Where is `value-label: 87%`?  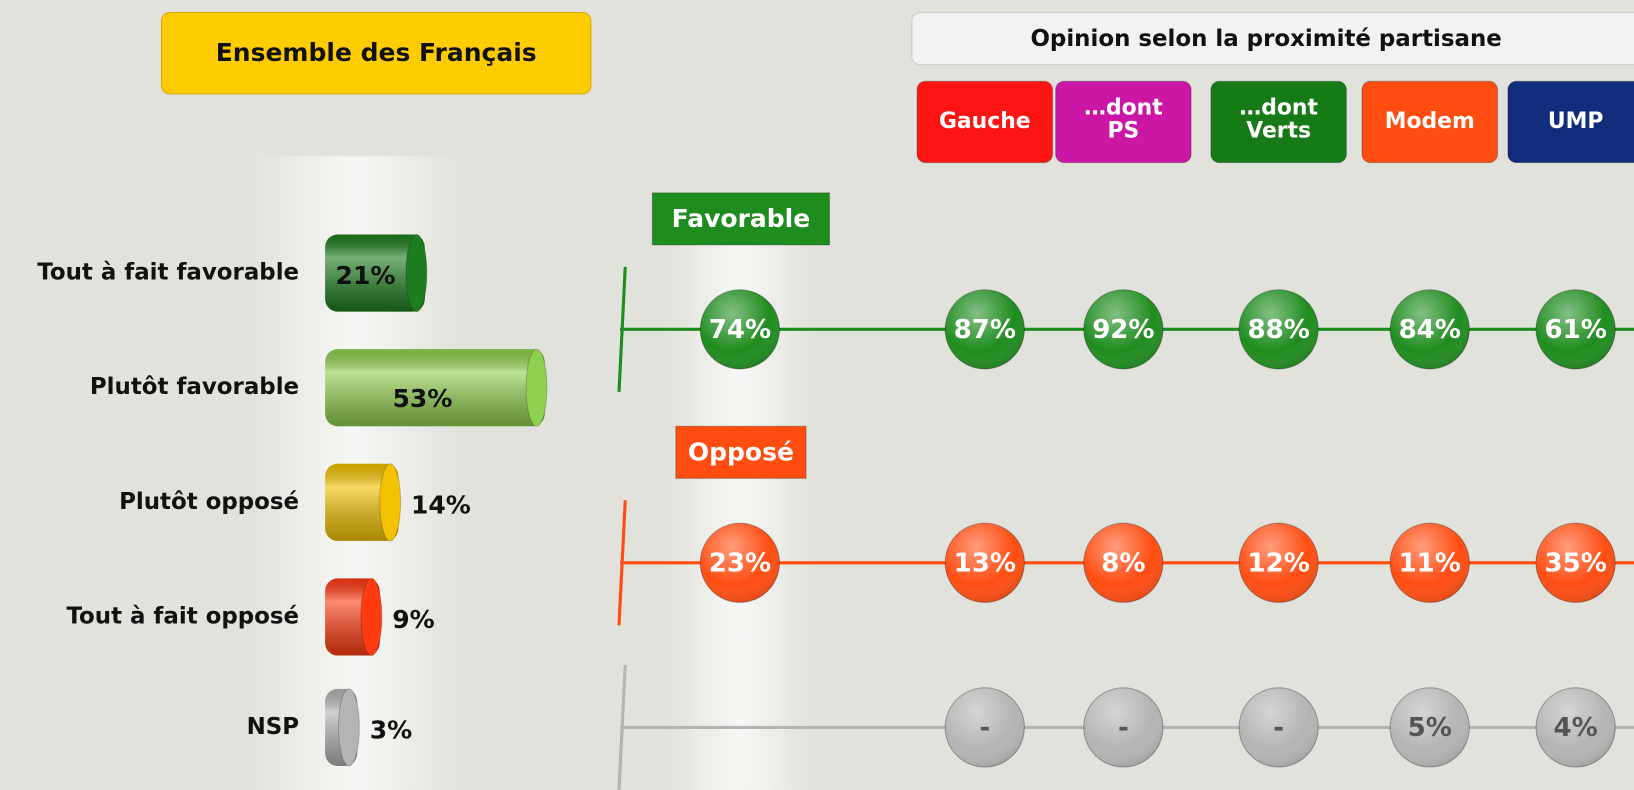
value-label: 87% is located at coordinates (985, 330).